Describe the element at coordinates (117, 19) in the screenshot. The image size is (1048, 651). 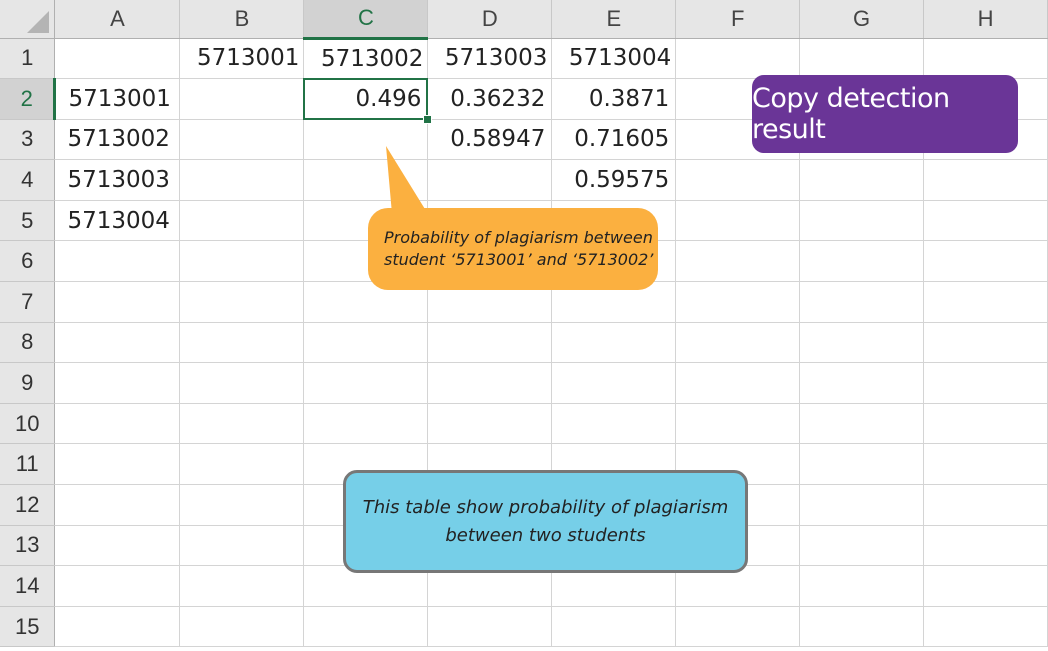
I see `column-header-a: A` at that location.